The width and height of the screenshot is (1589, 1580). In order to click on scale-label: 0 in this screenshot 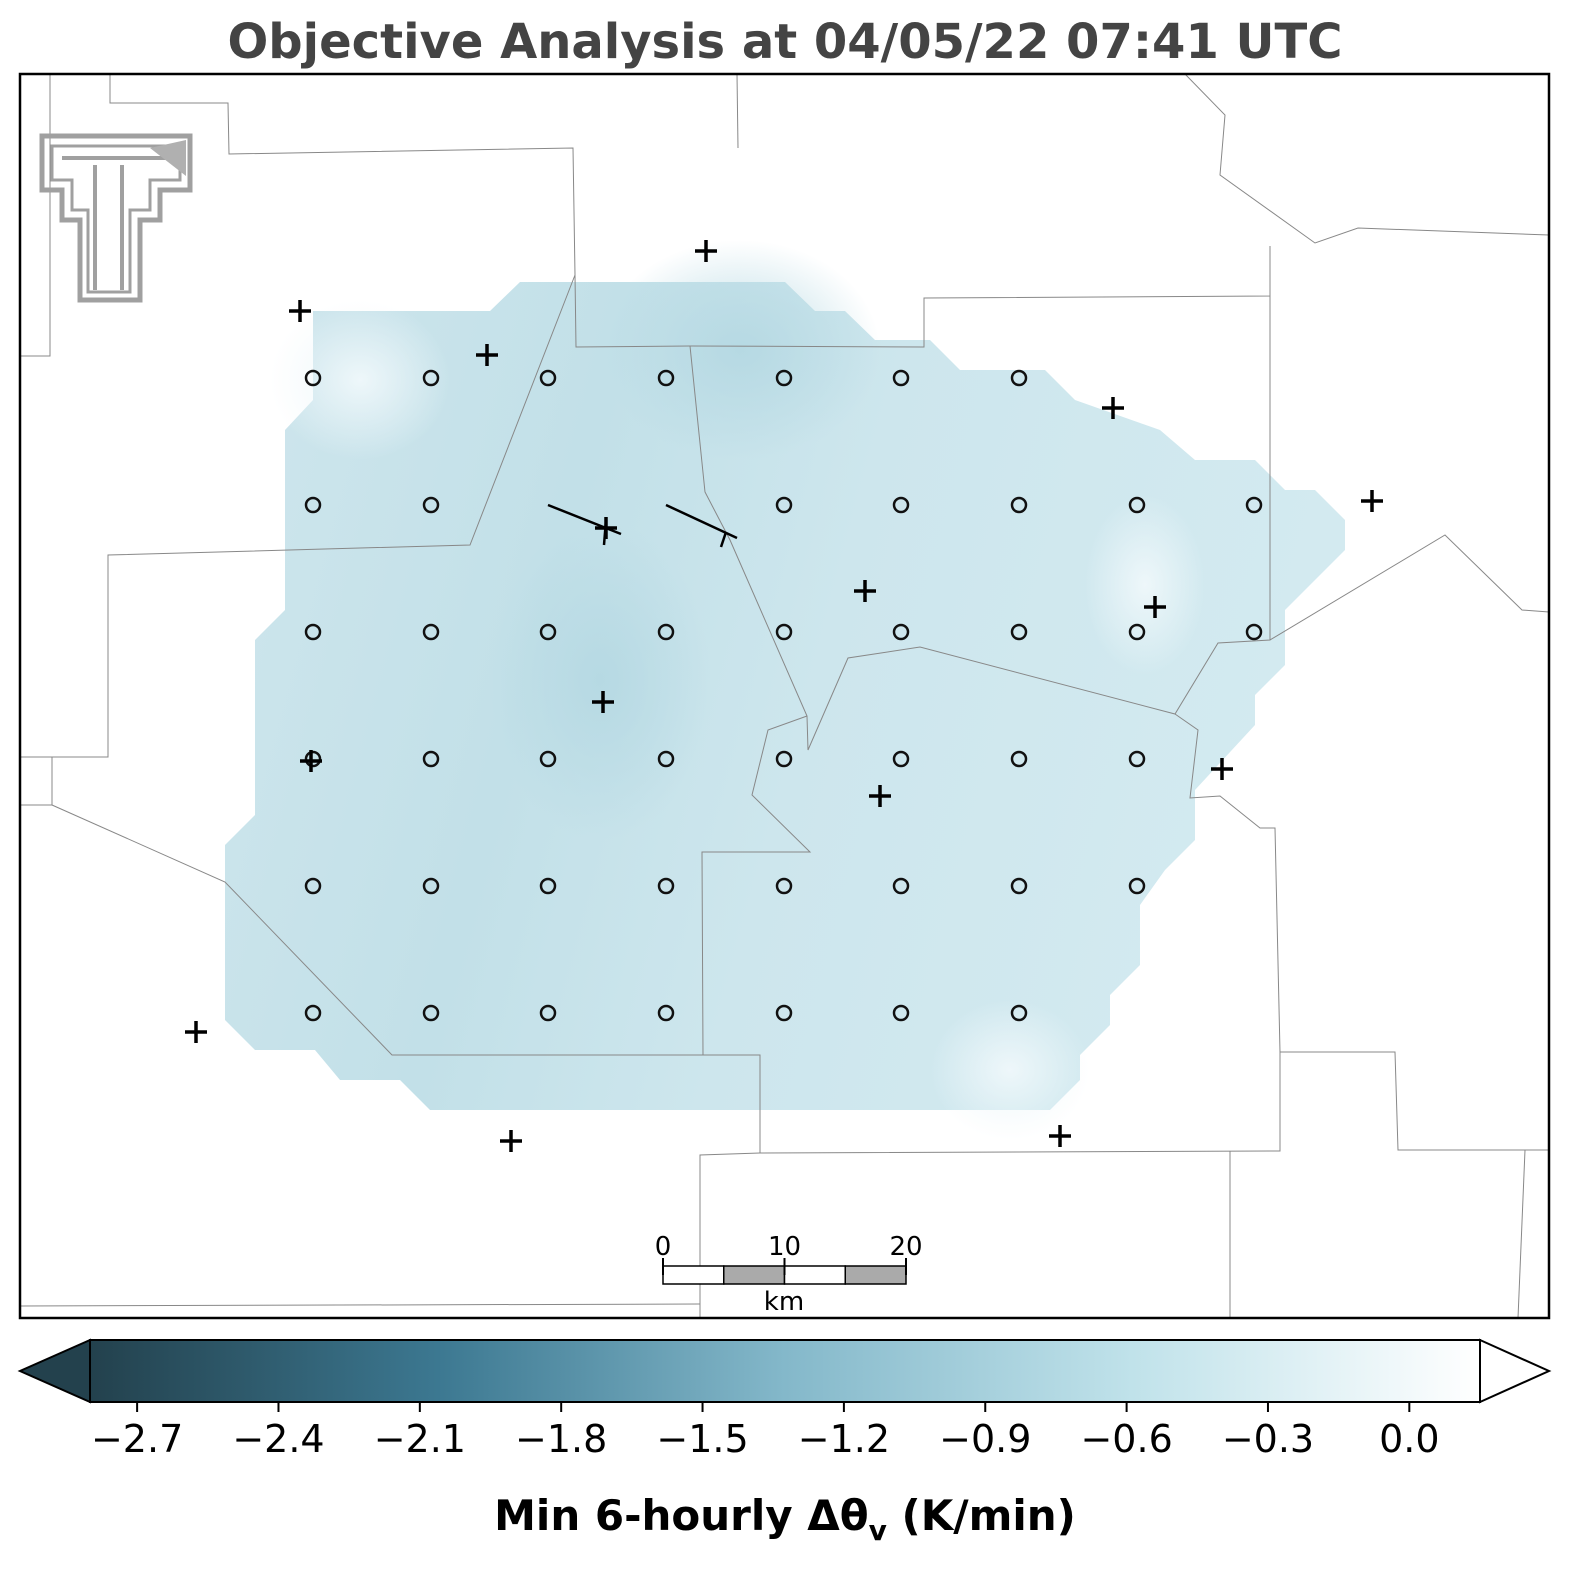, I will do `click(663, 1247)`.